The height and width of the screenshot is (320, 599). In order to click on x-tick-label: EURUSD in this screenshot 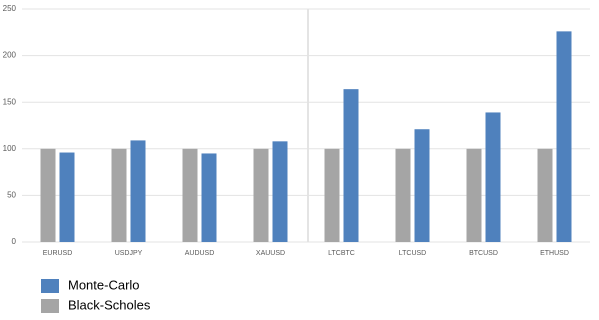, I will do `click(58, 253)`.